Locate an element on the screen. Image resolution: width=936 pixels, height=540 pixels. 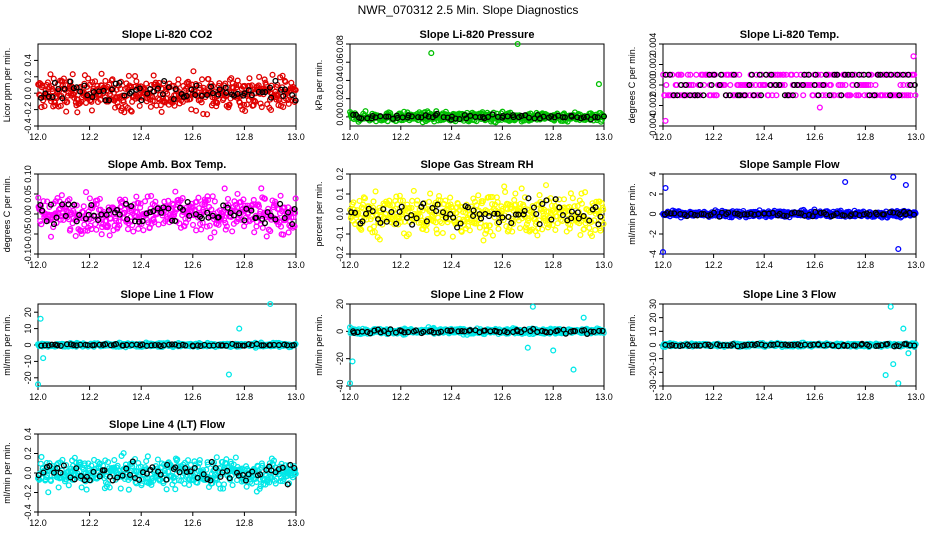
y-tick-label: -10 is located at coordinates (653, 358).